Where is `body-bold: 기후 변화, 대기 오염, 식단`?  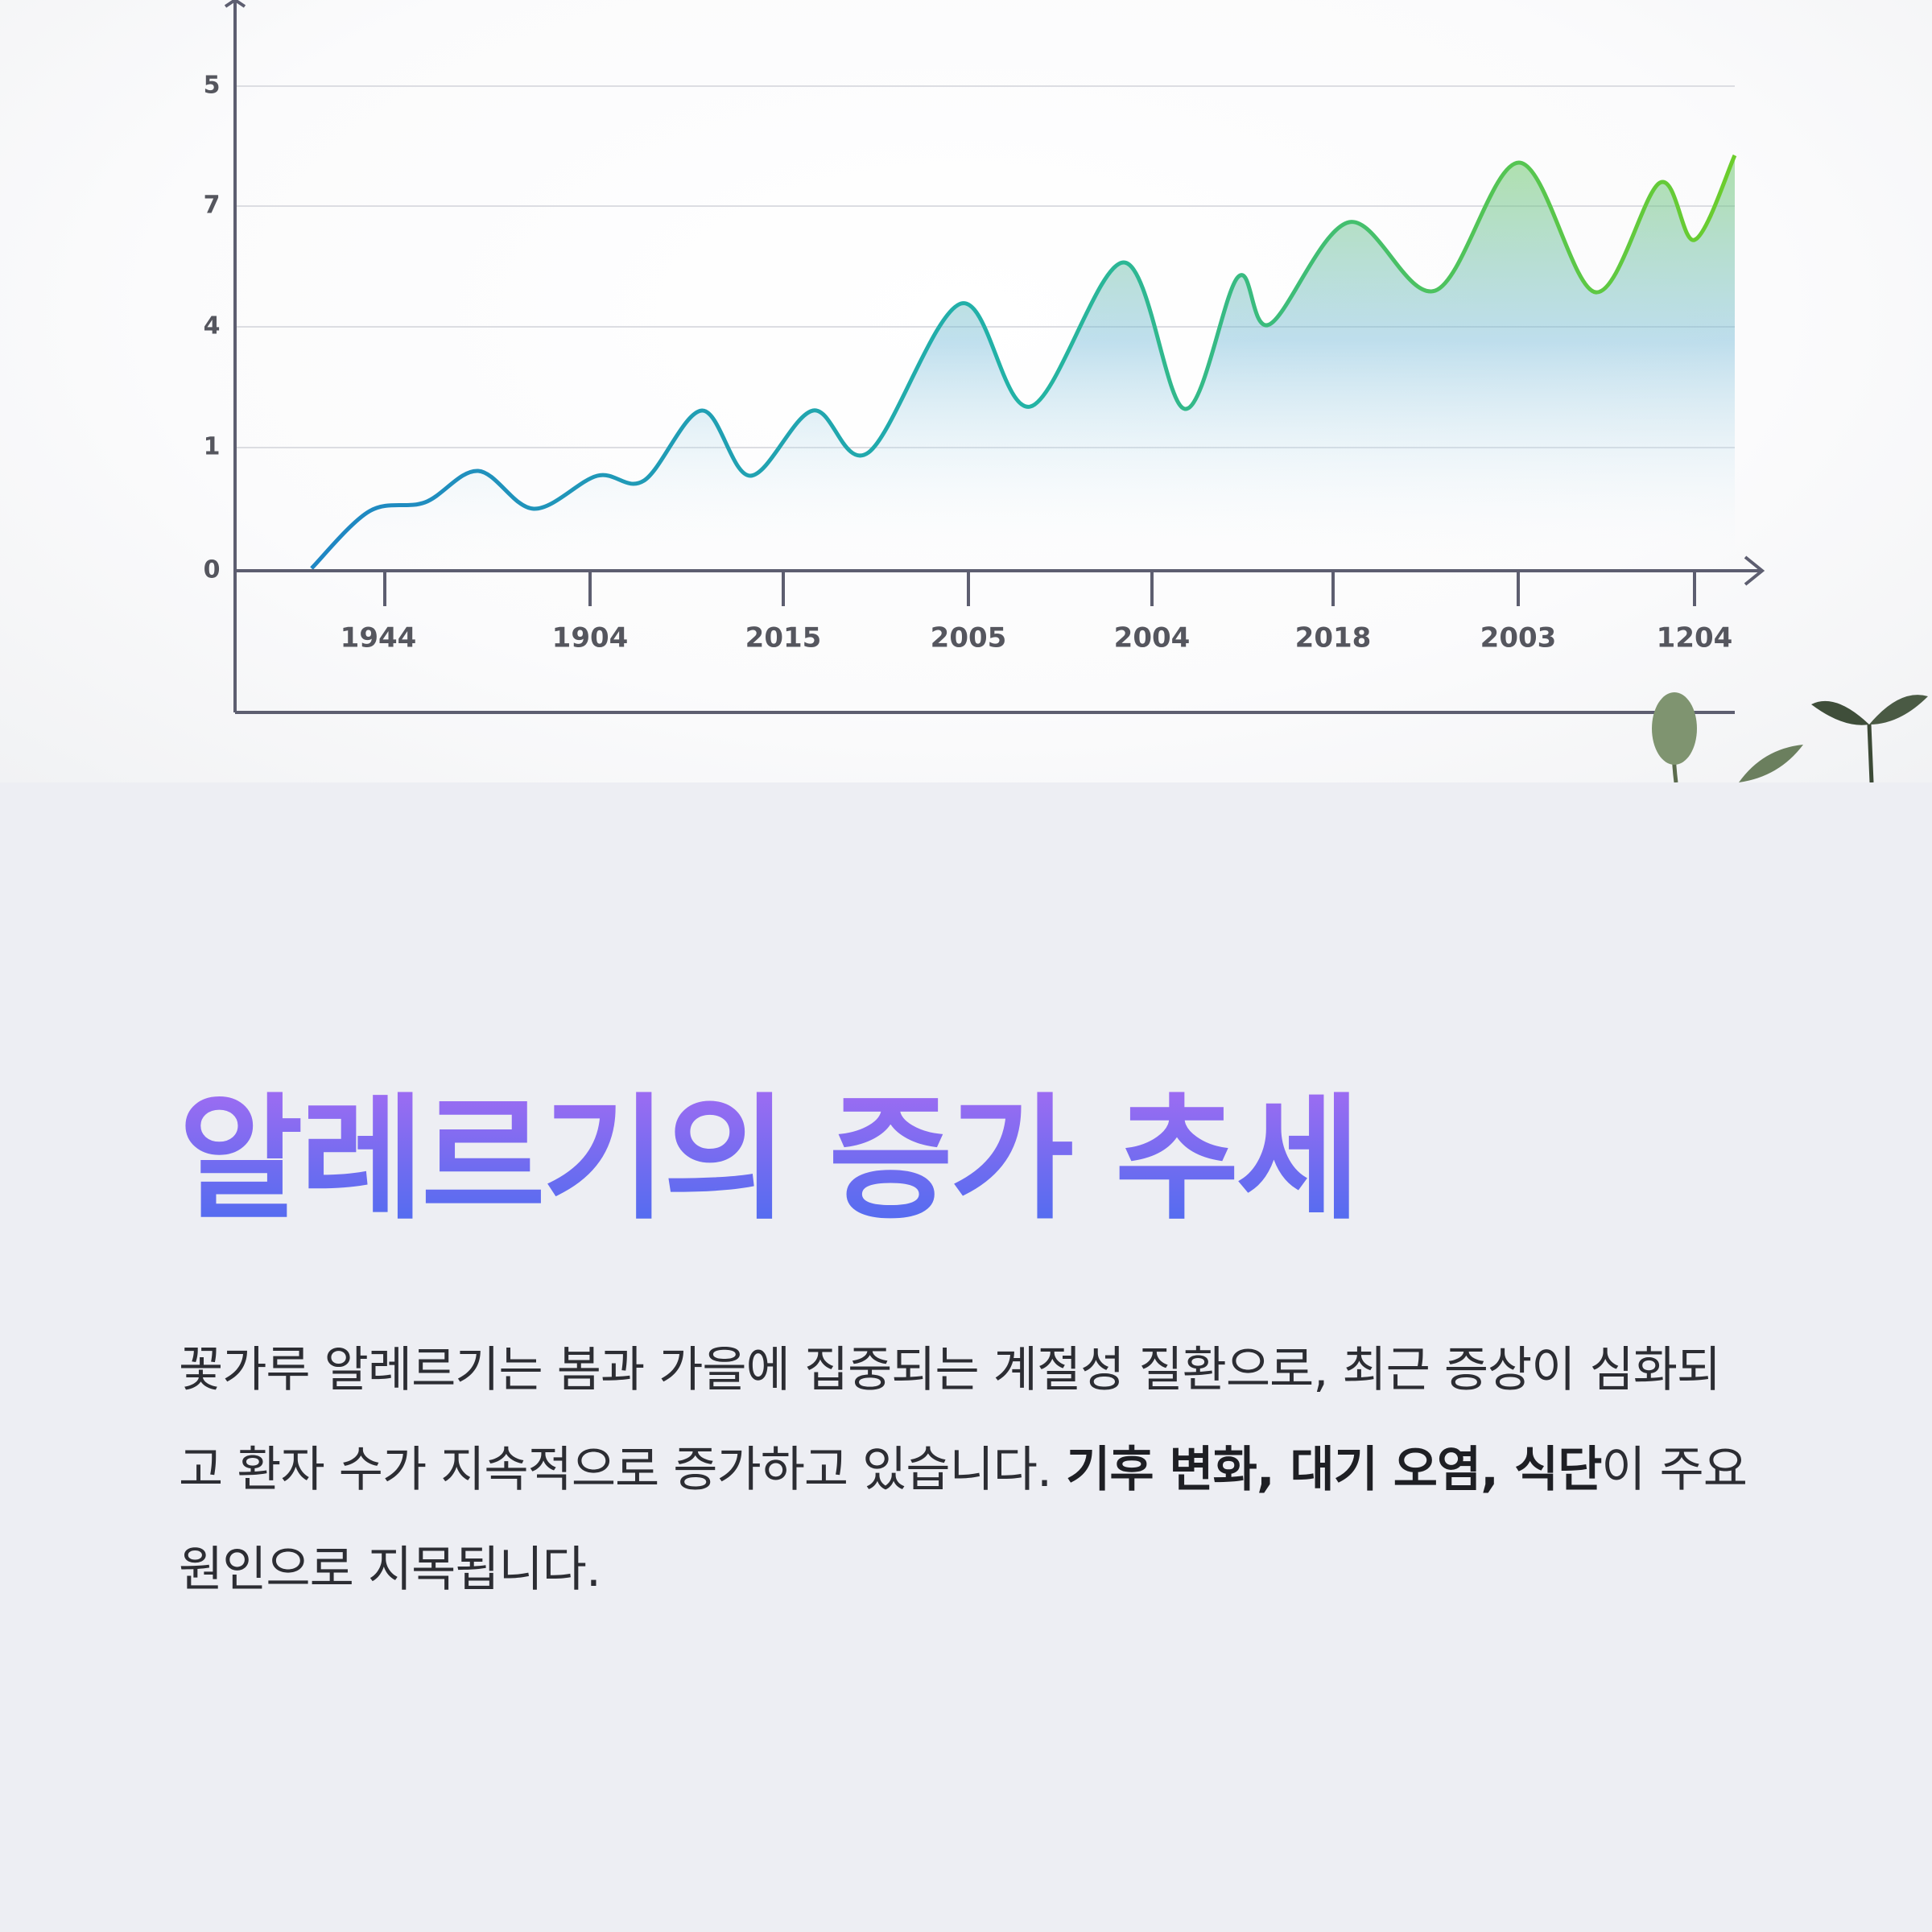
body-bold: 기후 변화, 대기 오염, 식단 is located at coordinates (1334, 1470).